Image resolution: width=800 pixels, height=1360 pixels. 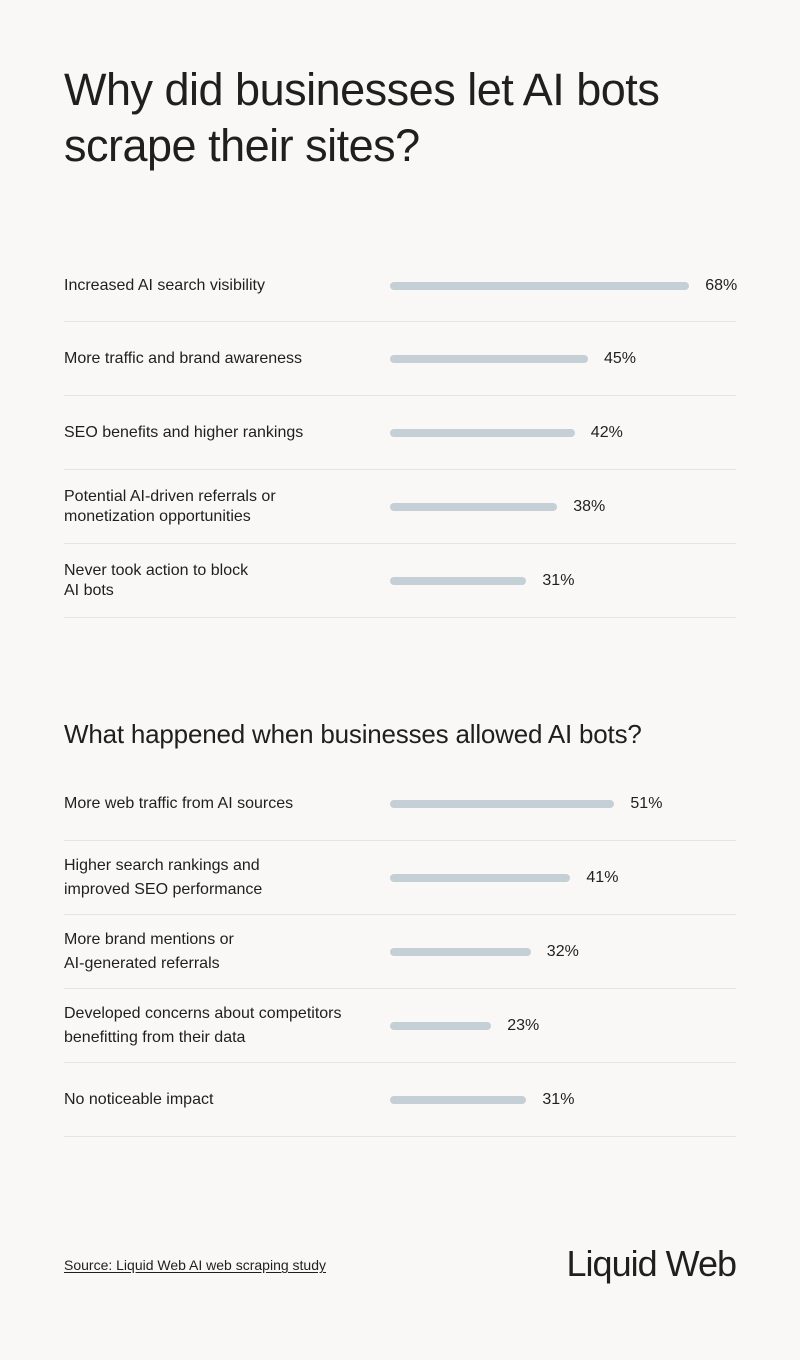 I want to click on bar-value: 38%, so click(x=589, y=506).